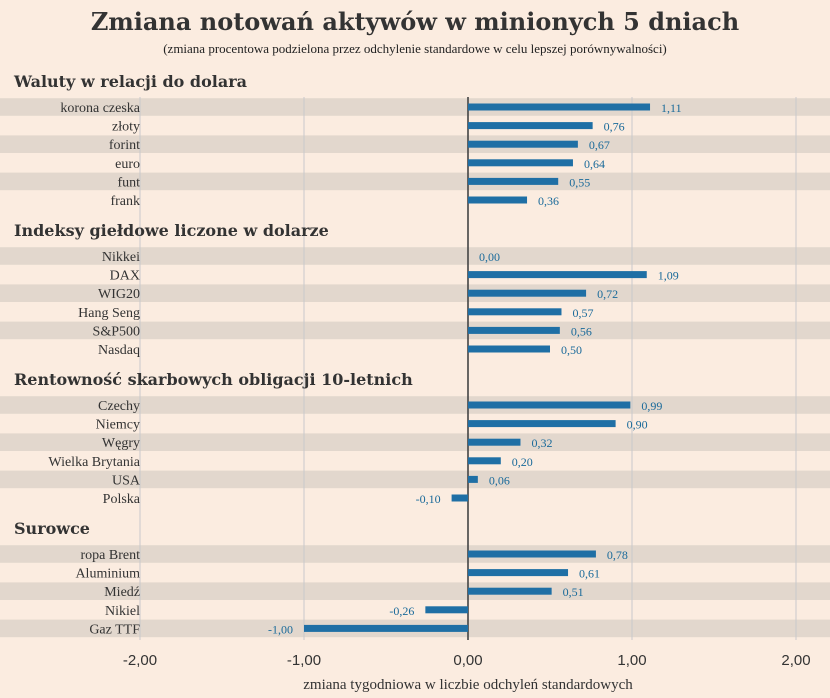  Describe the element at coordinates (428, 499) in the screenshot. I see `data-label: -0,10` at that location.